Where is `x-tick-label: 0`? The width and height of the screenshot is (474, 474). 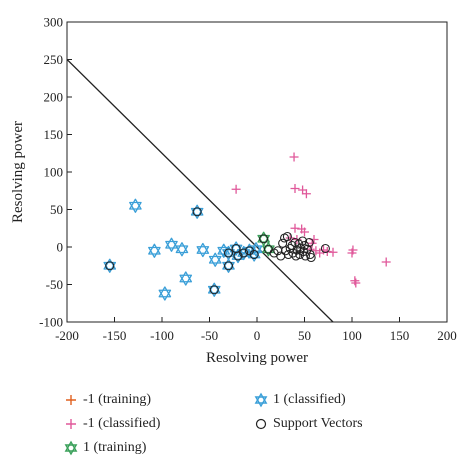 x-tick-label: 0 is located at coordinates (257, 335).